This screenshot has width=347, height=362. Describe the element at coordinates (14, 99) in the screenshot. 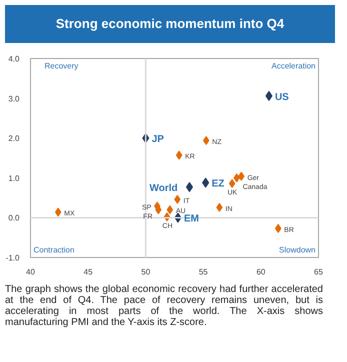

I see `y-tick-label: 3.0` at that location.